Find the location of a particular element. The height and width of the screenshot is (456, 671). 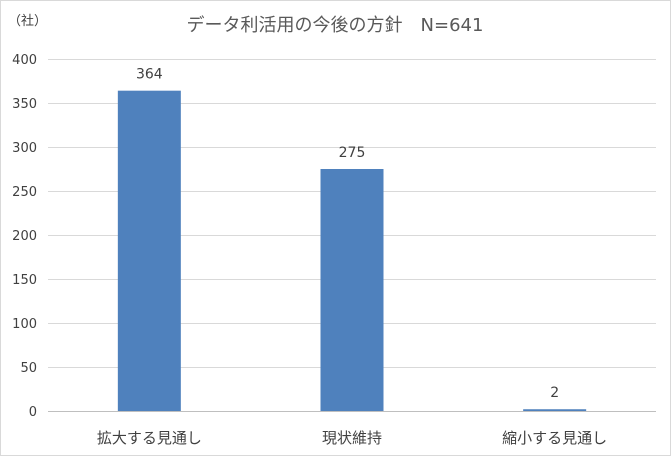

y-axis-ticks: 0 50 100 150 200 250 300 350 400 is located at coordinates (24, 236).